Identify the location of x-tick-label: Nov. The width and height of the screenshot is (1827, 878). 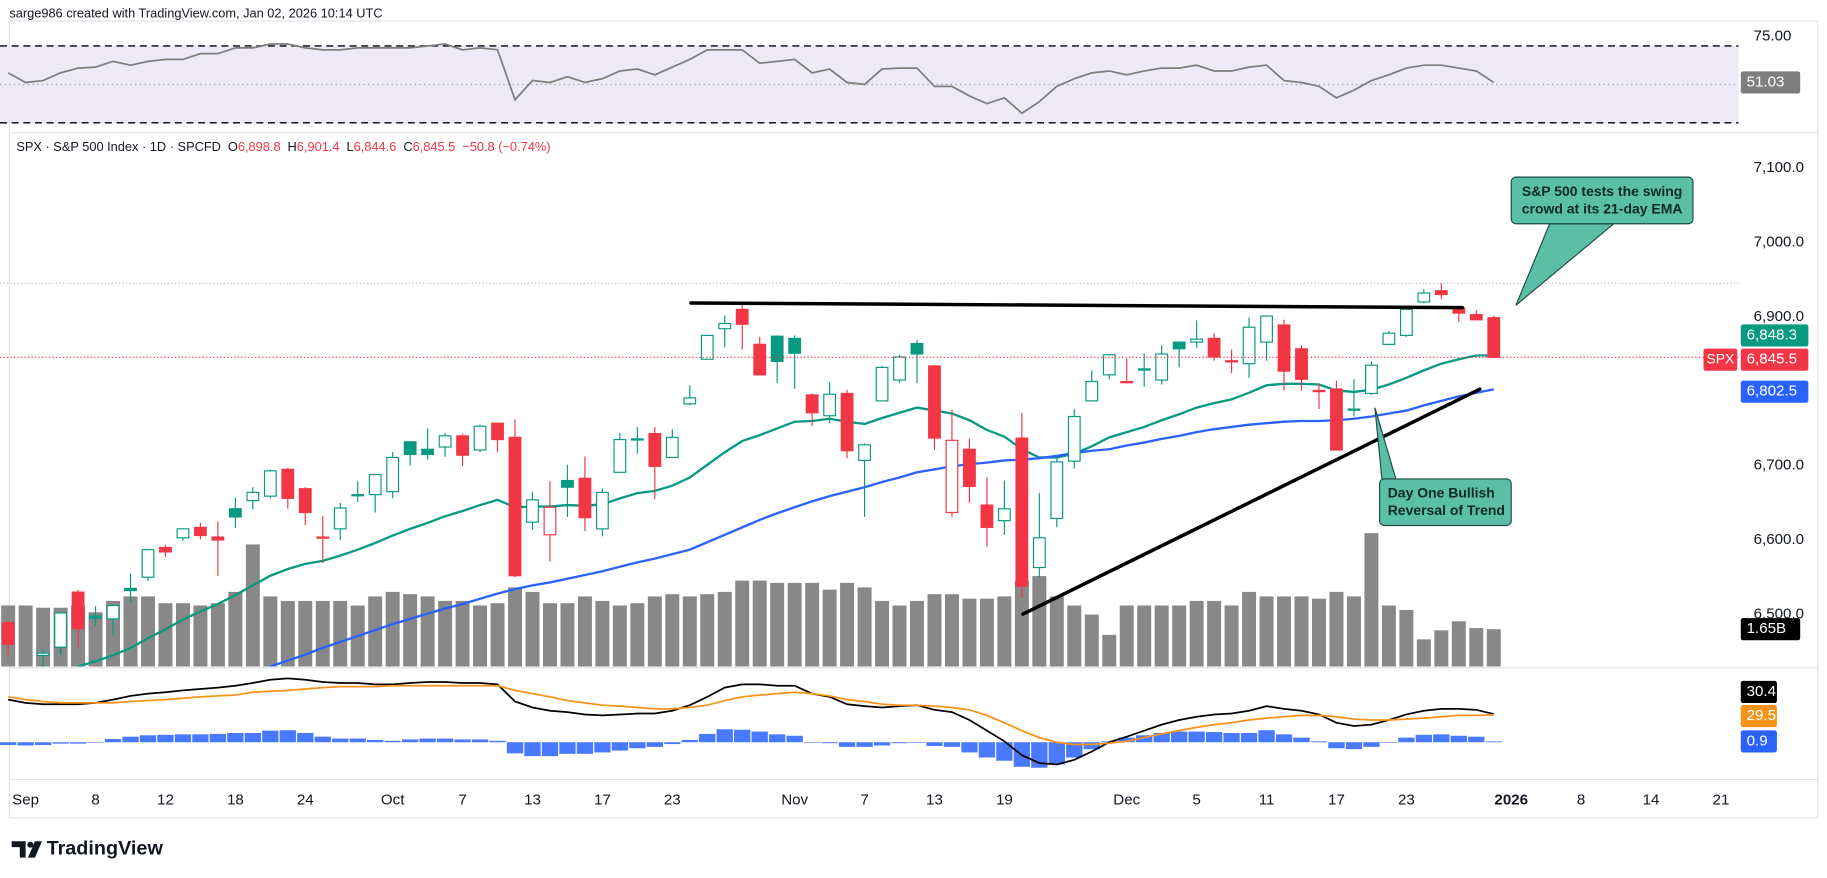
(794, 799).